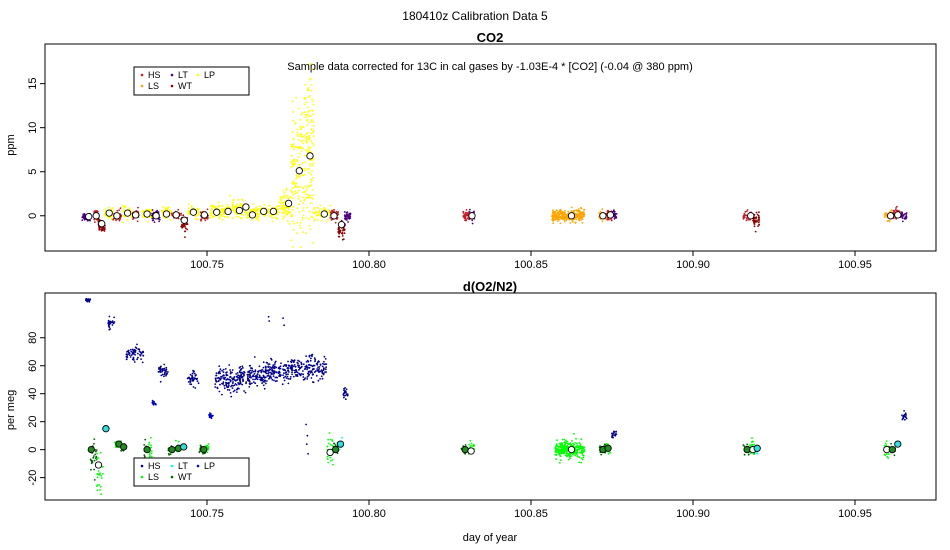 The height and width of the screenshot is (550, 950). What do you see at coordinates (11, 144) in the screenshot?
I see `co2-y-axis-label: ppm` at bounding box center [11, 144].